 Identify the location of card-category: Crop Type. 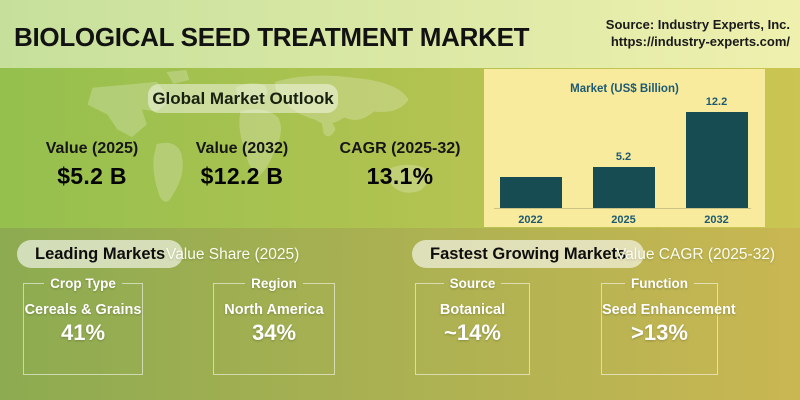
(83, 283).